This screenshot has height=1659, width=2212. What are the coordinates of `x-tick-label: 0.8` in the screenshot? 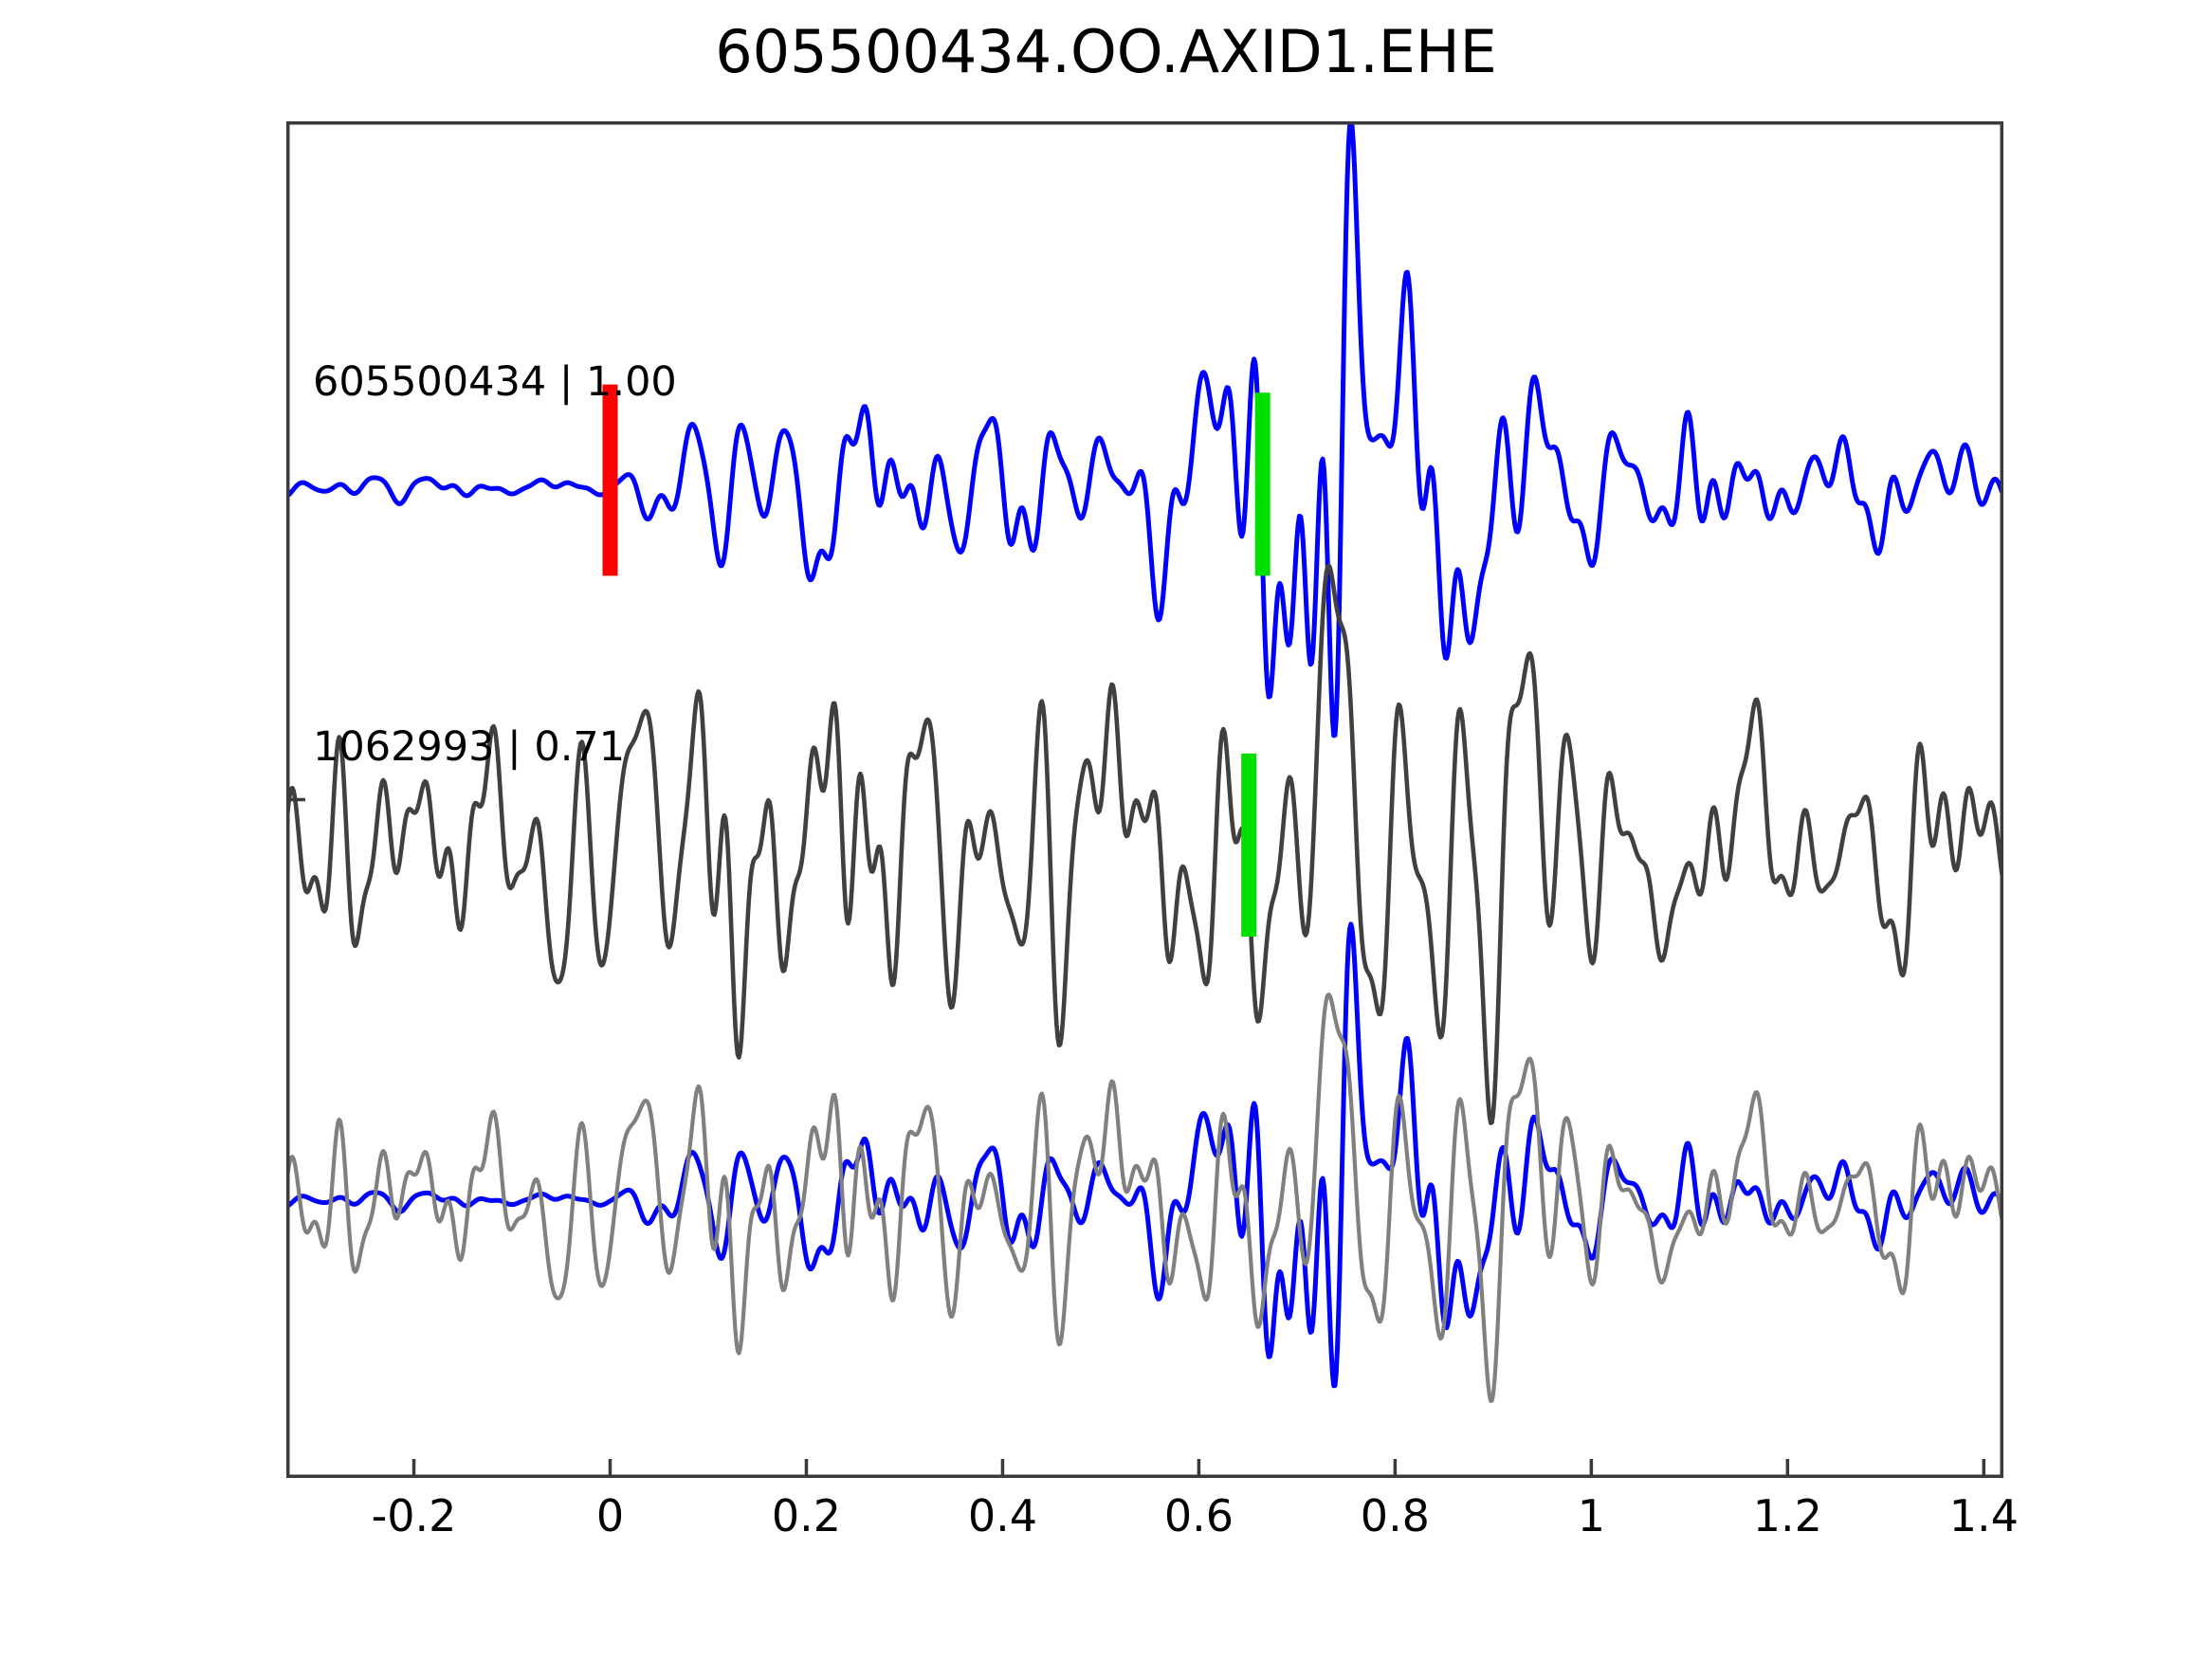 It's located at (1395, 1515).